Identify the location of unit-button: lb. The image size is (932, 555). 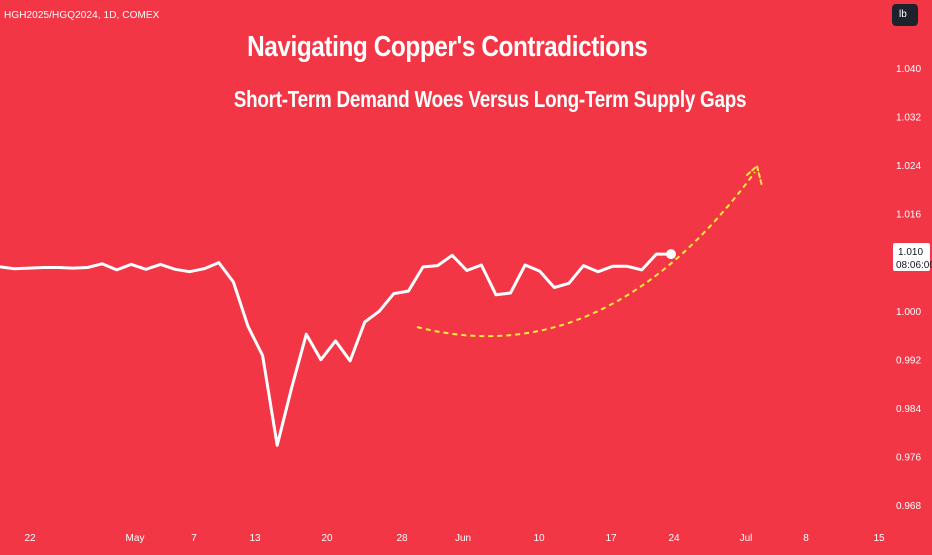
(905, 15).